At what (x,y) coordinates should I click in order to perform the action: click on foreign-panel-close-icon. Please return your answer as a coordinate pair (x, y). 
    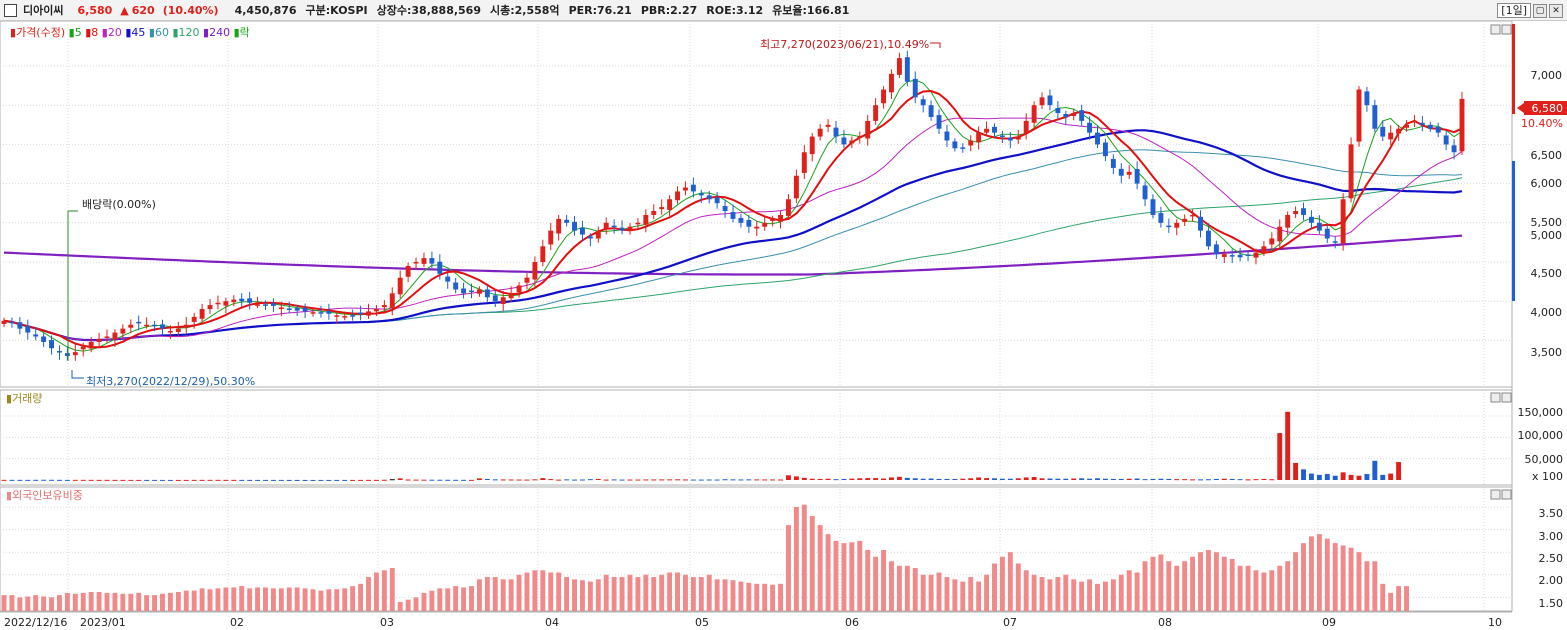
    Looking at the image, I should click on (1506, 494).